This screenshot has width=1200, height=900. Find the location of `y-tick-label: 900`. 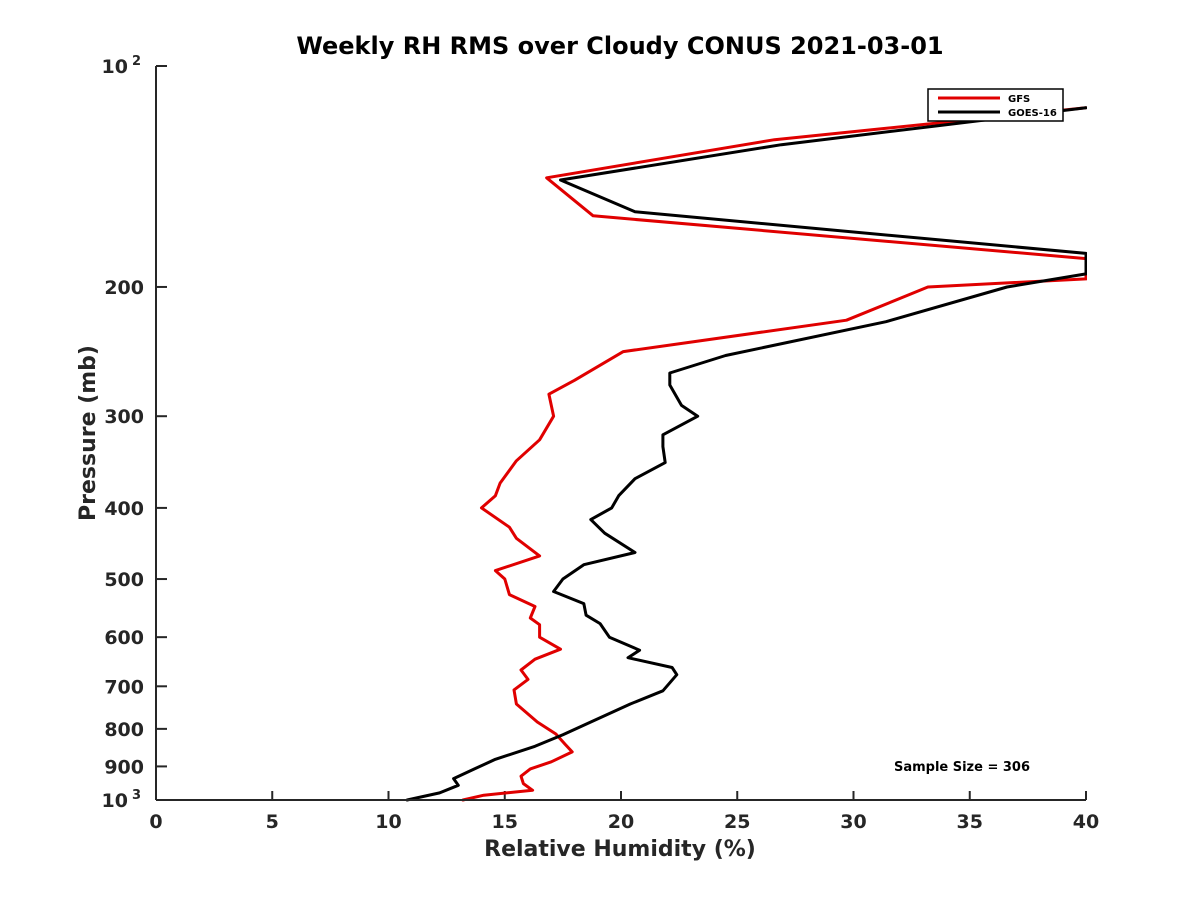

y-tick-label: 900 is located at coordinates (124, 767).